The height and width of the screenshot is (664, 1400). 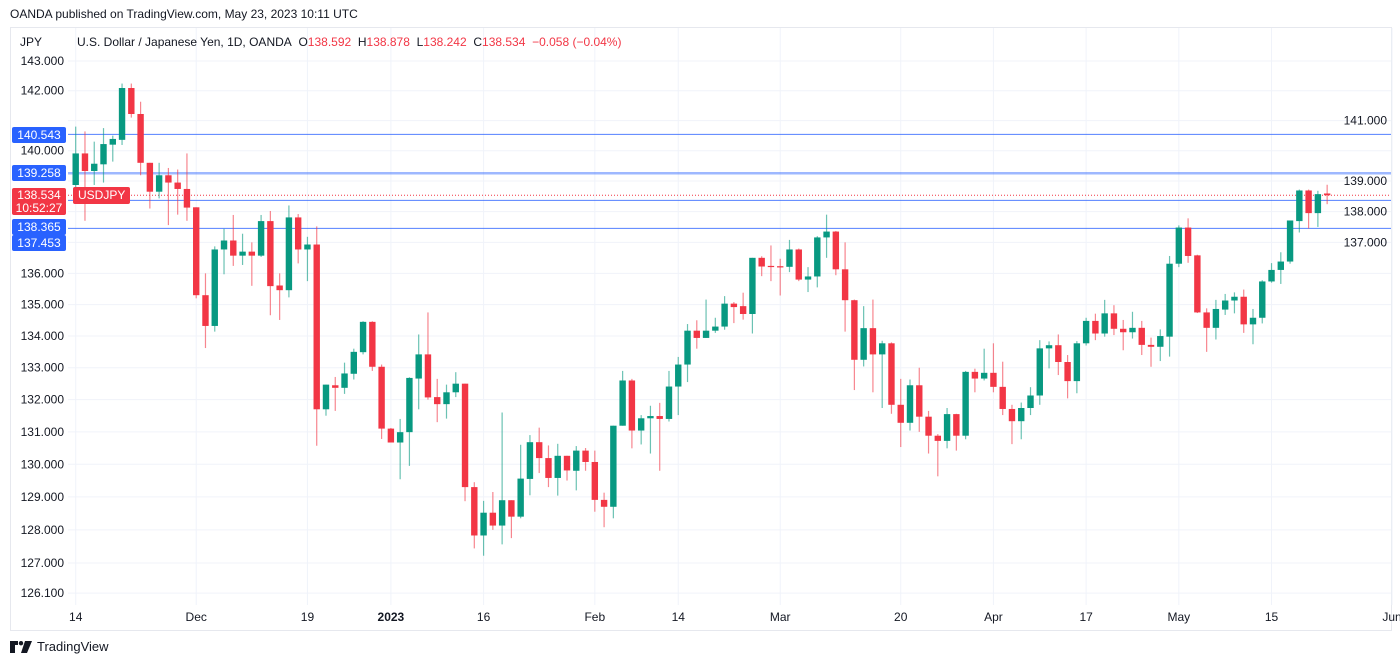 What do you see at coordinates (39, 173) in the screenshot?
I see `level-price-label: 139.258` at bounding box center [39, 173].